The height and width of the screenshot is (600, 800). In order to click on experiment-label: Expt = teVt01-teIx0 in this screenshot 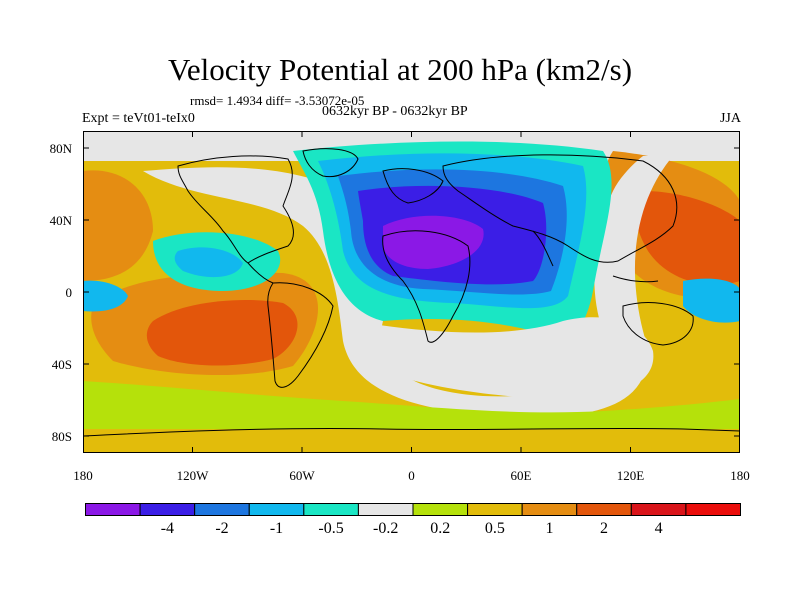, I will do `click(138, 118)`.